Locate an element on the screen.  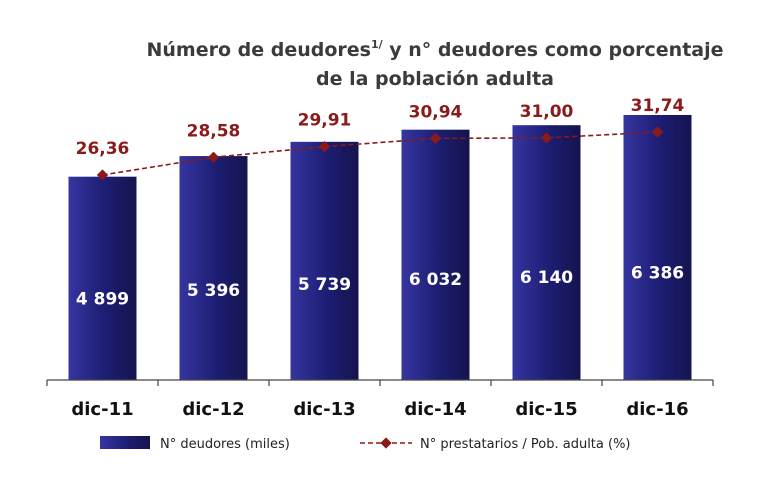
legend-marker-line is located at coordinates (386, 443).